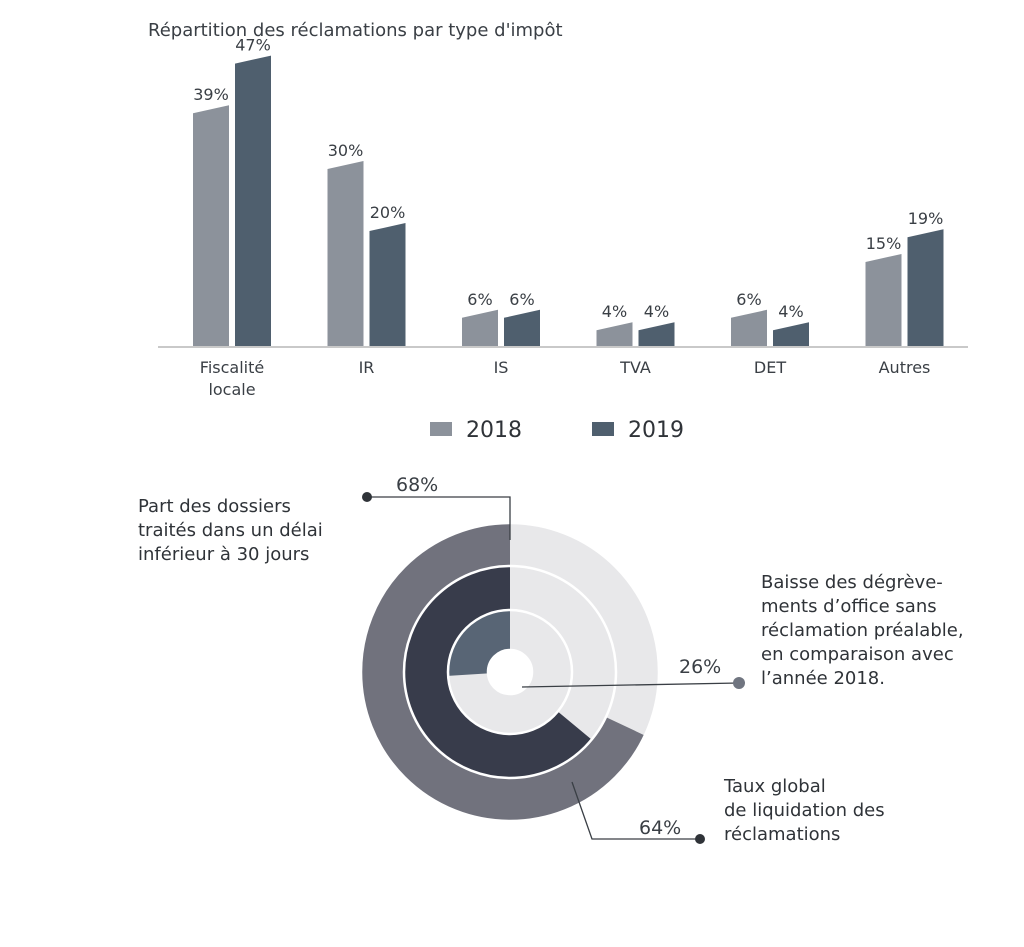  What do you see at coordinates (700, 839) in the screenshot?
I see `leader-dot-middle` at bounding box center [700, 839].